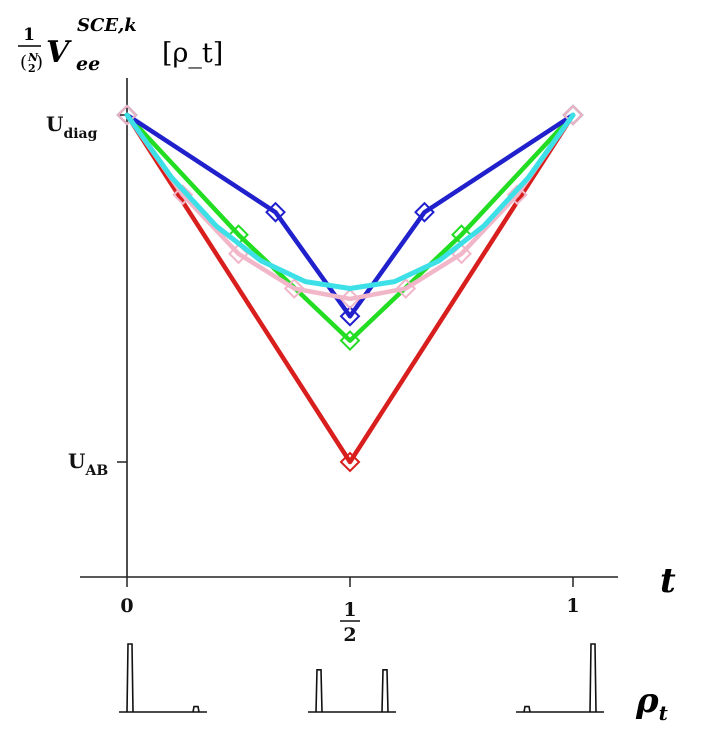 This screenshot has width=719, height=732. Describe the element at coordinates (29, 35) in the screenshot. I see `title-frac-numerator: 1` at that location.